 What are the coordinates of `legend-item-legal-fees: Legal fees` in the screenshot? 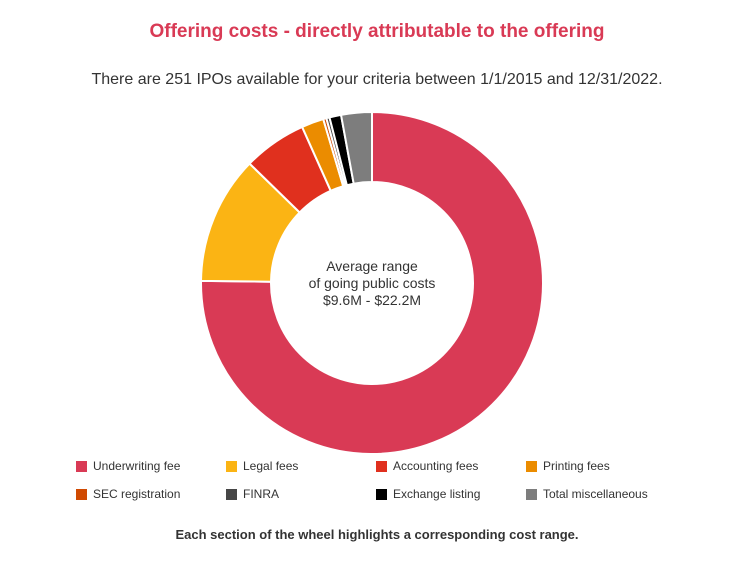 It's located at (262, 466).